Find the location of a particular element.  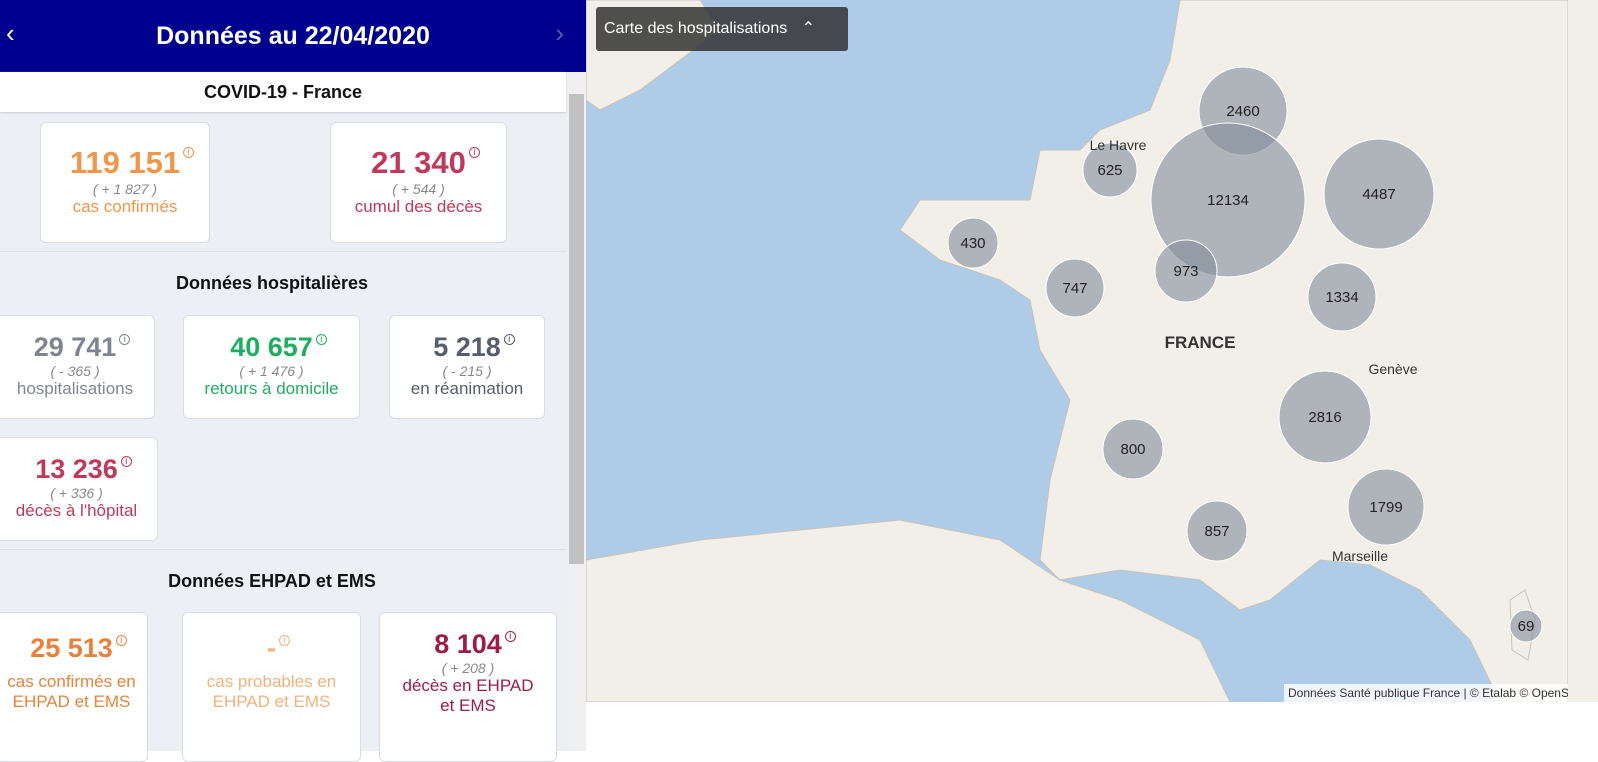

place-label: Marseille is located at coordinates (1360, 556).